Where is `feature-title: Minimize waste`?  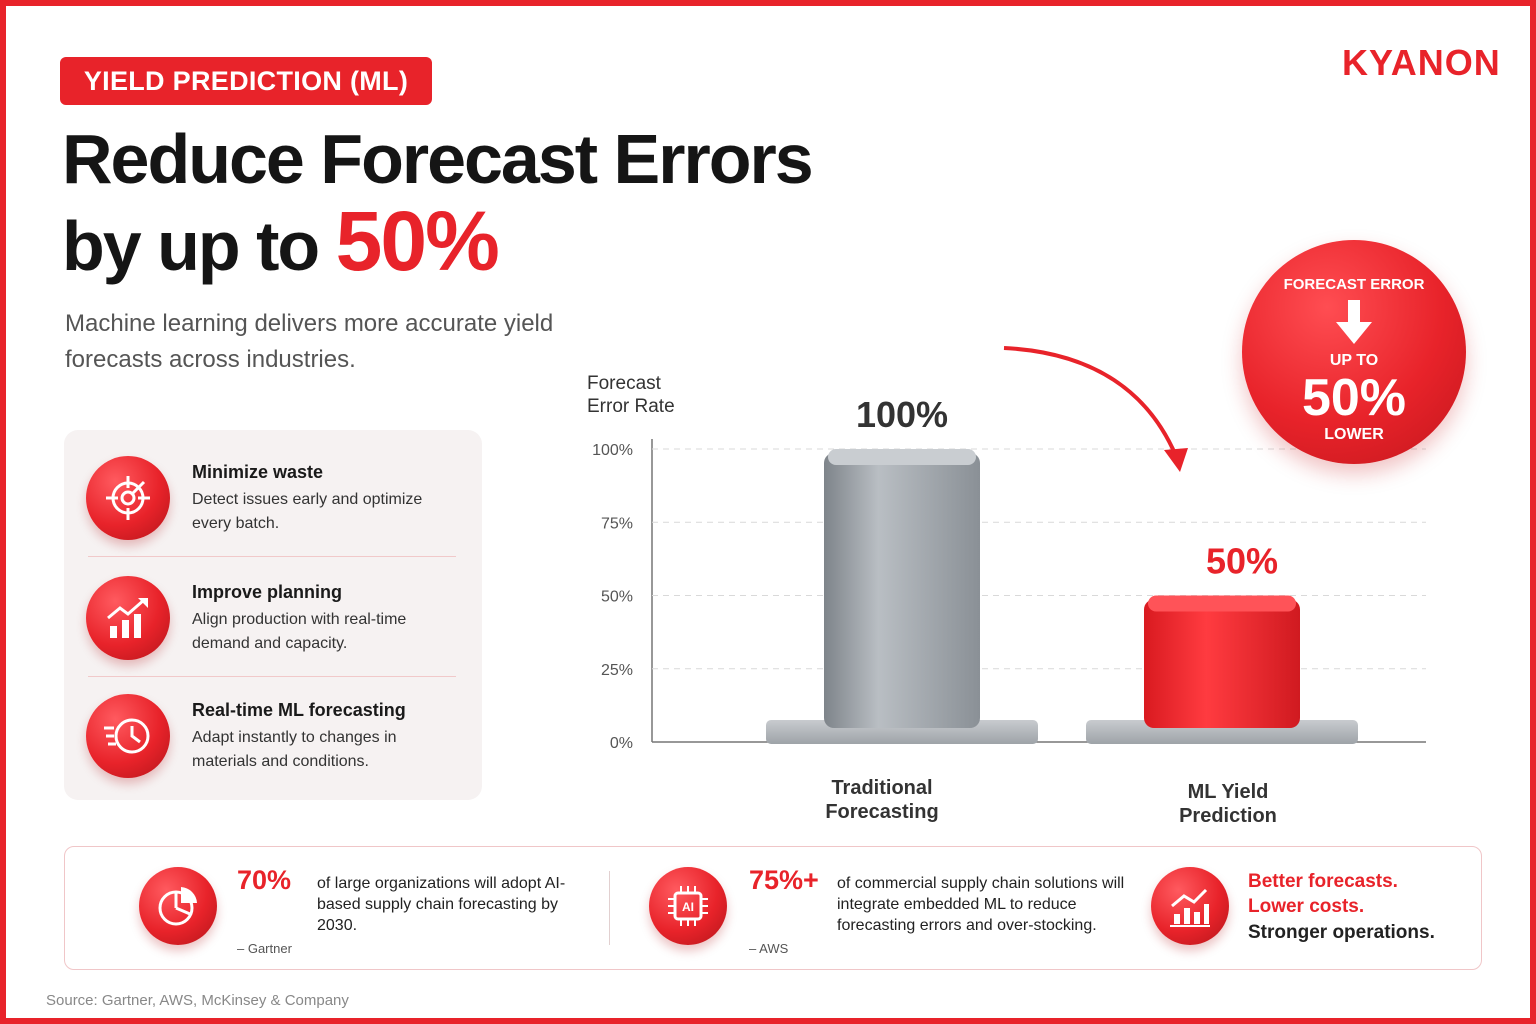 feature-title: Minimize waste is located at coordinates (258, 472).